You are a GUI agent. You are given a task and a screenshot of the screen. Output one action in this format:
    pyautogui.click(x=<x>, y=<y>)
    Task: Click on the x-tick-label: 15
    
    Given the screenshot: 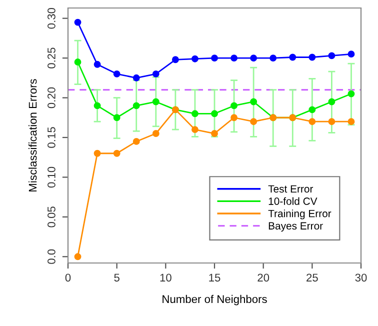 What is the action you would take?
    pyautogui.click(x=214, y=278)
    